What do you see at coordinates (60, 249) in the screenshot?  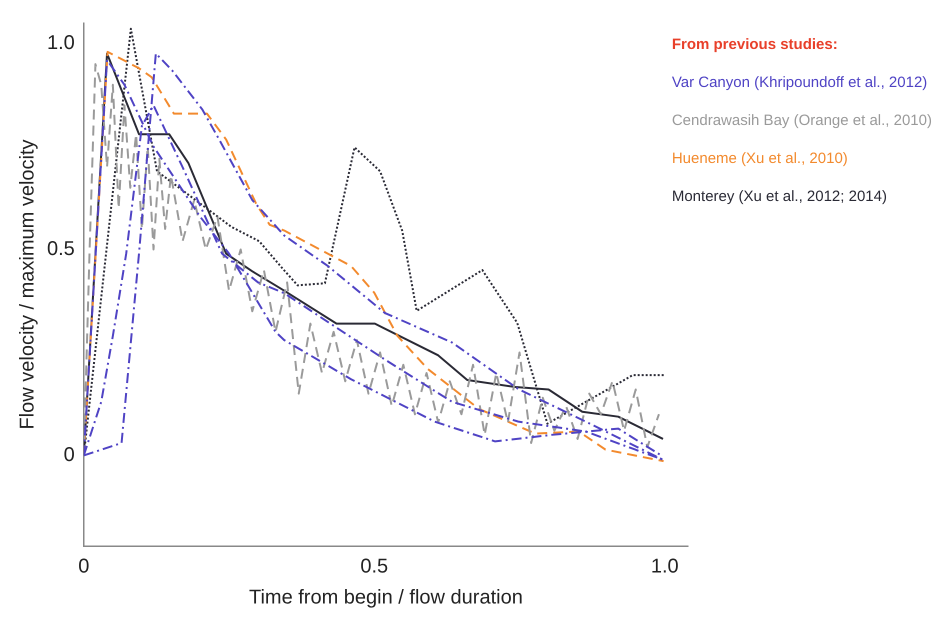 I see `y-tick-label: 0.5` at bounding box center [60, 249].